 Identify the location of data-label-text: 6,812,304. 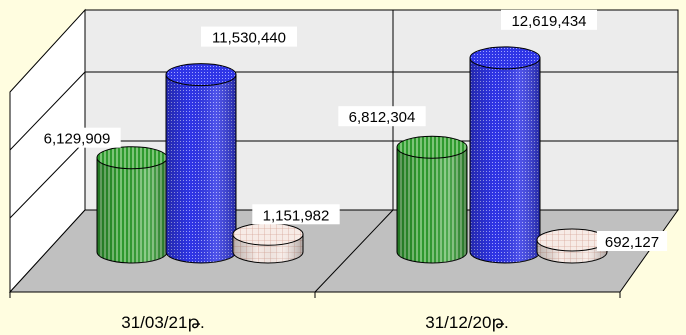
(382, 117).